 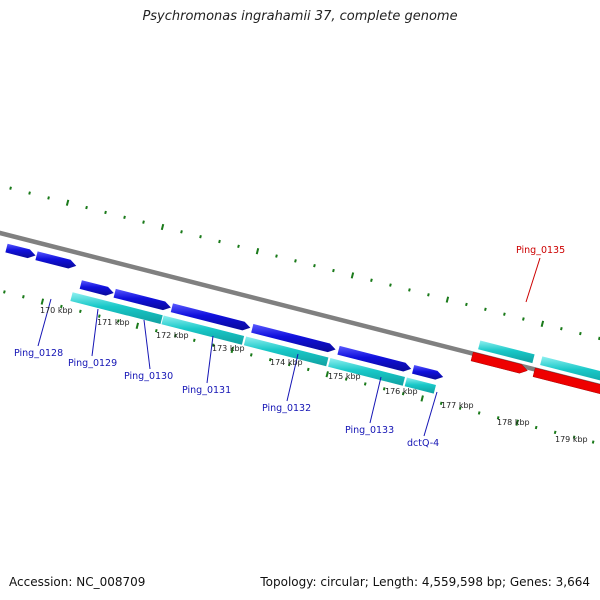 What do you see at coordinates (206, 390) in the screenshot?
I see `gene-label: Ping_0131` at bounding box center [206, 390].